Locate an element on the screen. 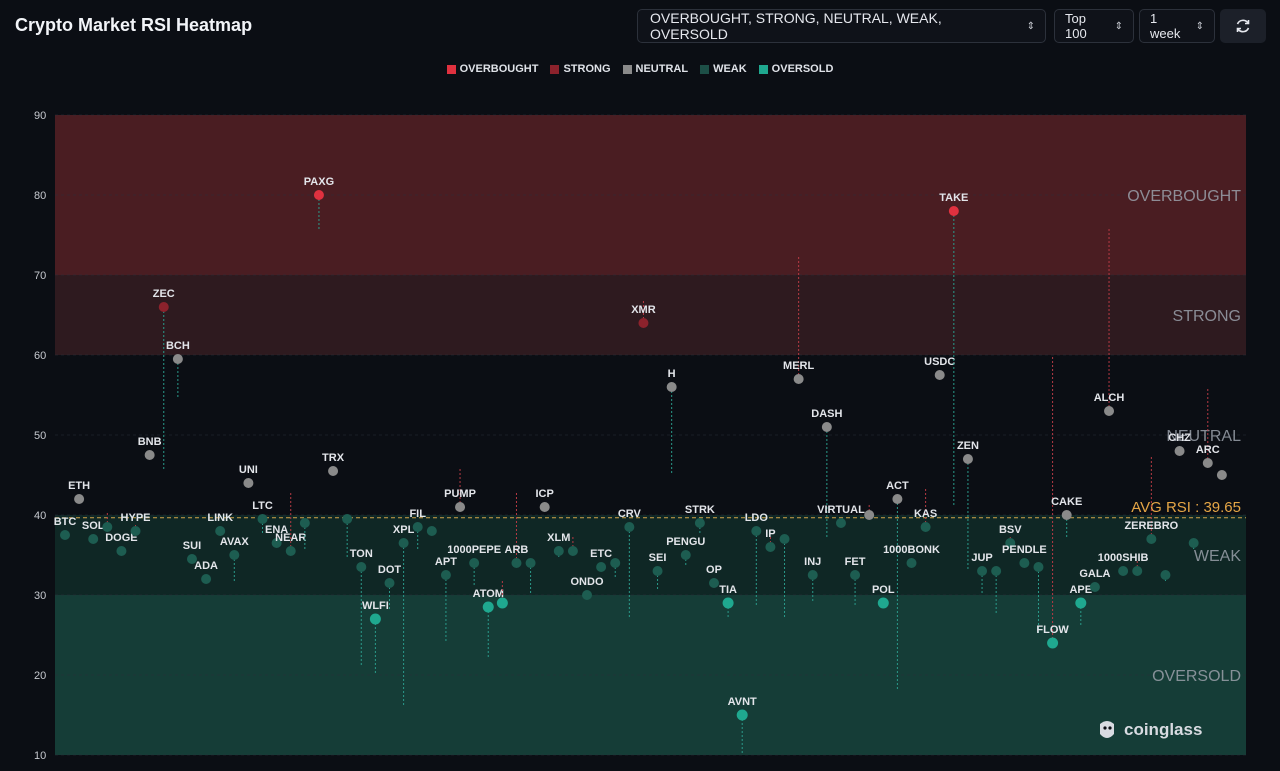 The width and height of the screenshot is (1280, 771). point-label-sui: SUI is located at coordinates (192, 546).